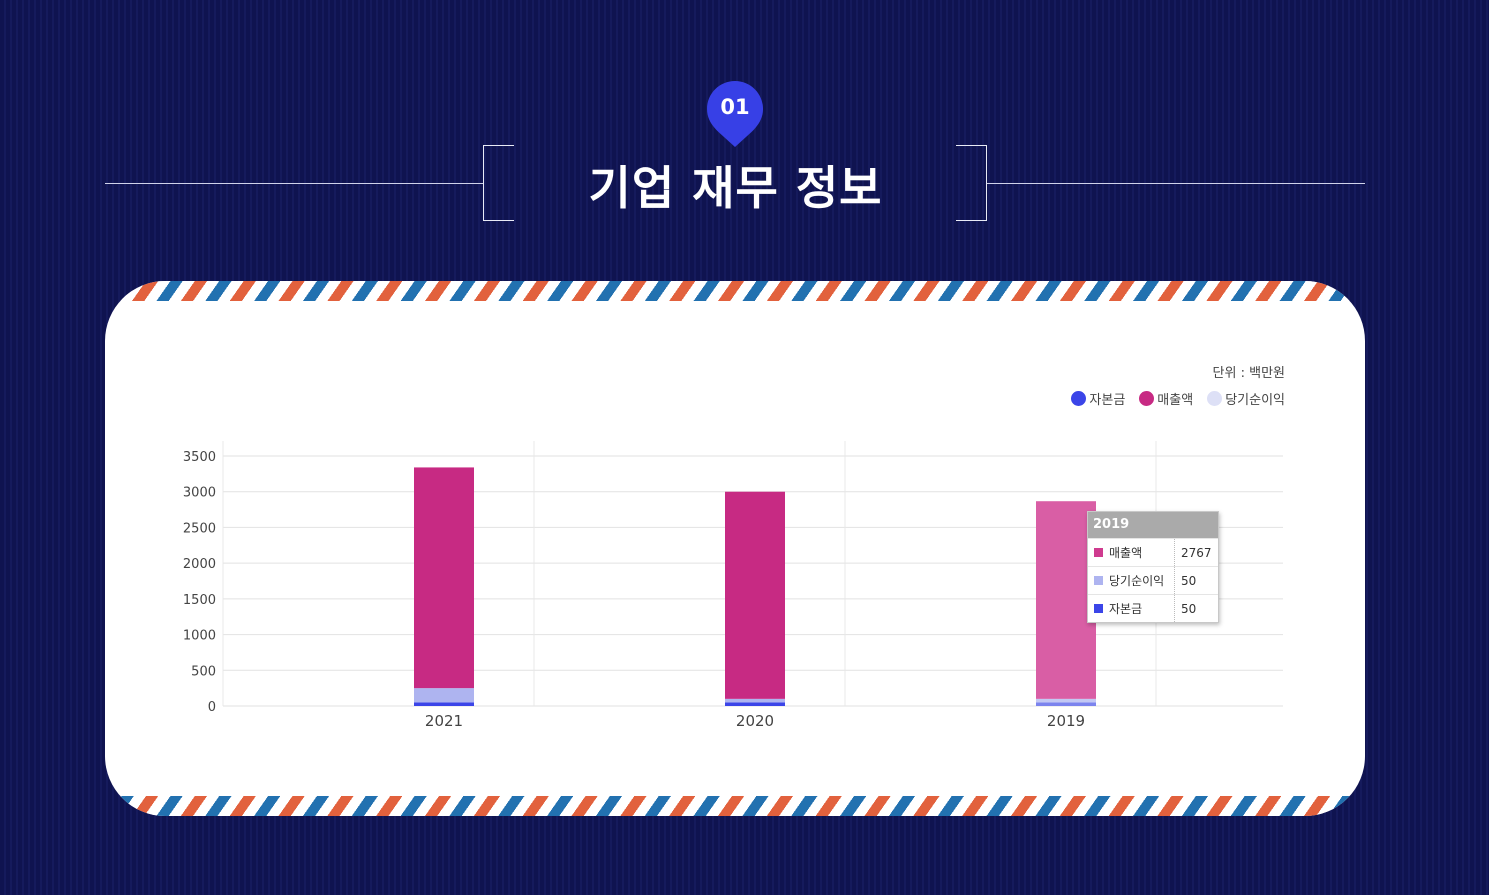 The height and width of the screenshot is (895, 1489). I want to click on legend-item-revenue: 매출액, so click(1166, 398).